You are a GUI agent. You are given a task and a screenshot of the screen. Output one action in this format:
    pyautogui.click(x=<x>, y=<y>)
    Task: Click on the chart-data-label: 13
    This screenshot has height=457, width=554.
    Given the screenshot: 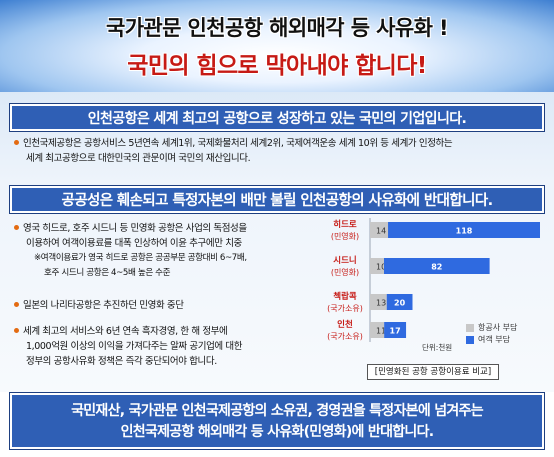 What is the action you would take?
    pyautogui.click(x=381, y=303)
    